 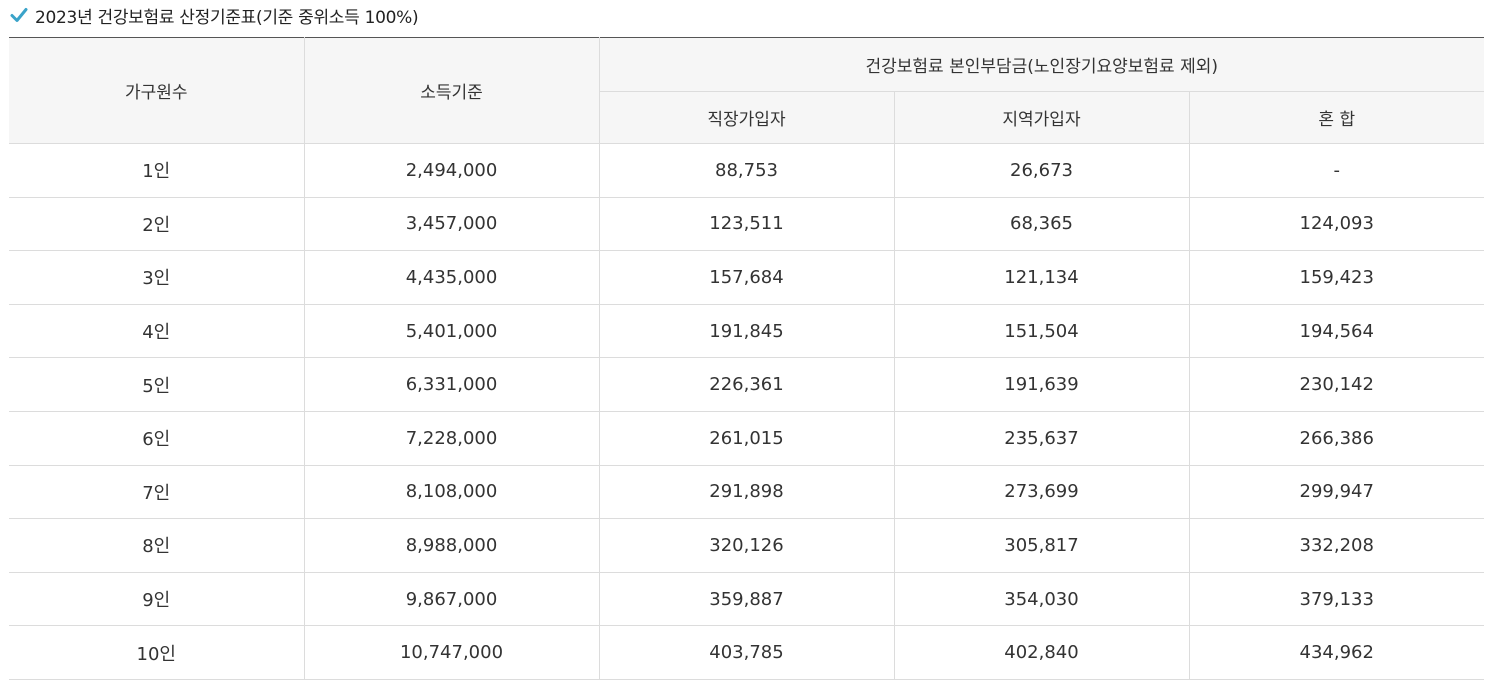 I want to click on cell-income: 8,108,000, so click(x=451, y=492).